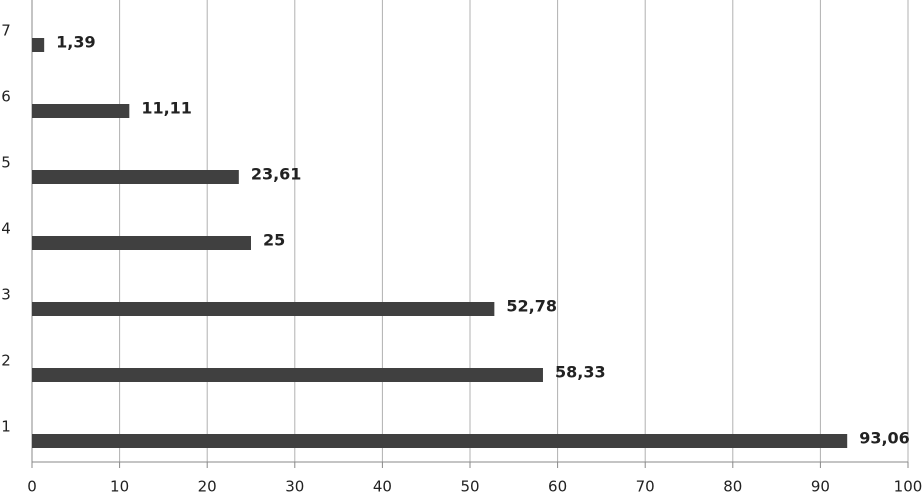 The image size is (923, 494). Describe the element at coordinates (119, 486) in the screenshot. I see `x-tick-label: 10` at that location.